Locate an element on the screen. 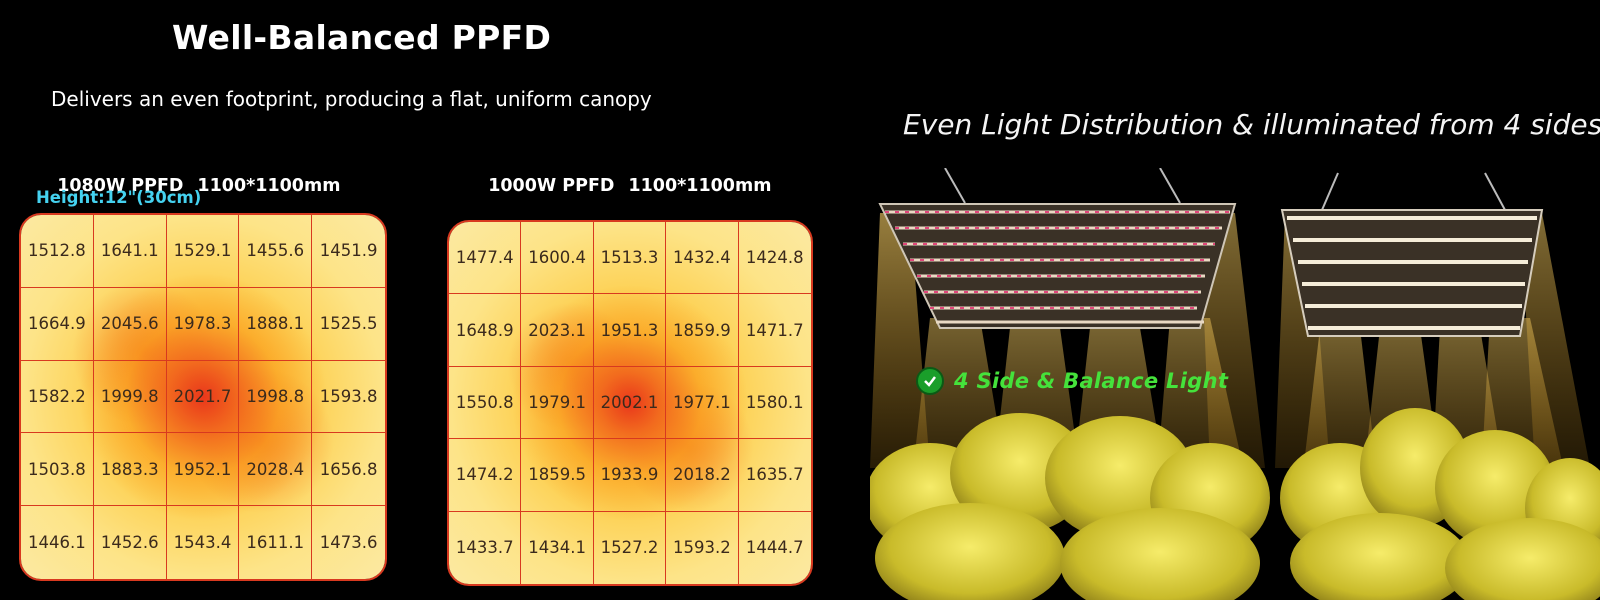 The image size is (1600, 600). ppfd-cell: 1580.1 is located at coordinates (774, 403).